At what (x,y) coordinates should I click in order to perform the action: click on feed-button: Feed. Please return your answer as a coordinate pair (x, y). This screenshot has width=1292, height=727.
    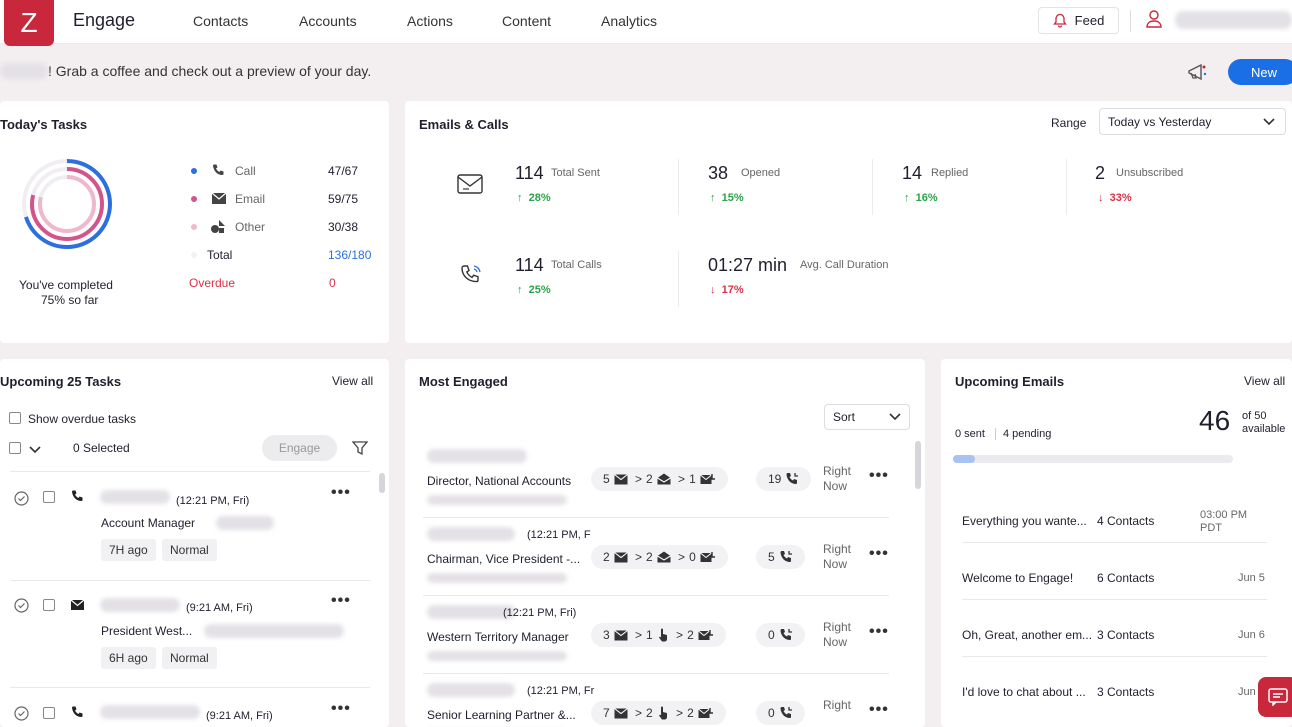
    Looking at the image, I should click on (1078, 20).